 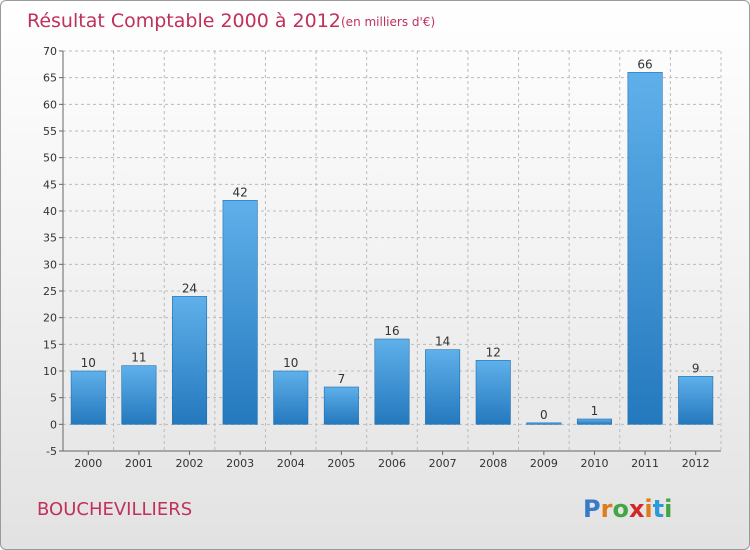 What do you see at coordinates (391, 331) in the screenshot?
I see `value-label-2006: 16` at bounding box center [391, 331].